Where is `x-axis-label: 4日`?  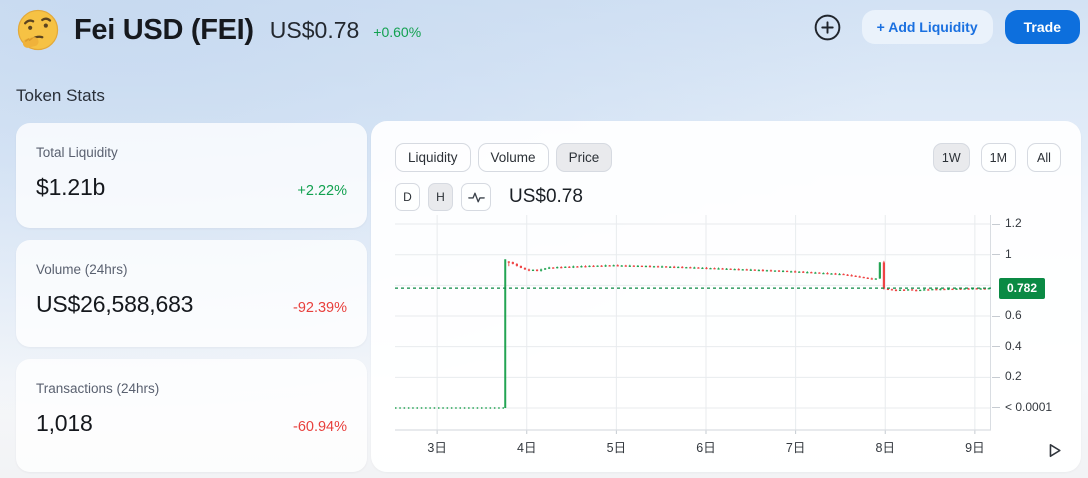
x-axis-label: 4日 is located at coordinates (527, 448).